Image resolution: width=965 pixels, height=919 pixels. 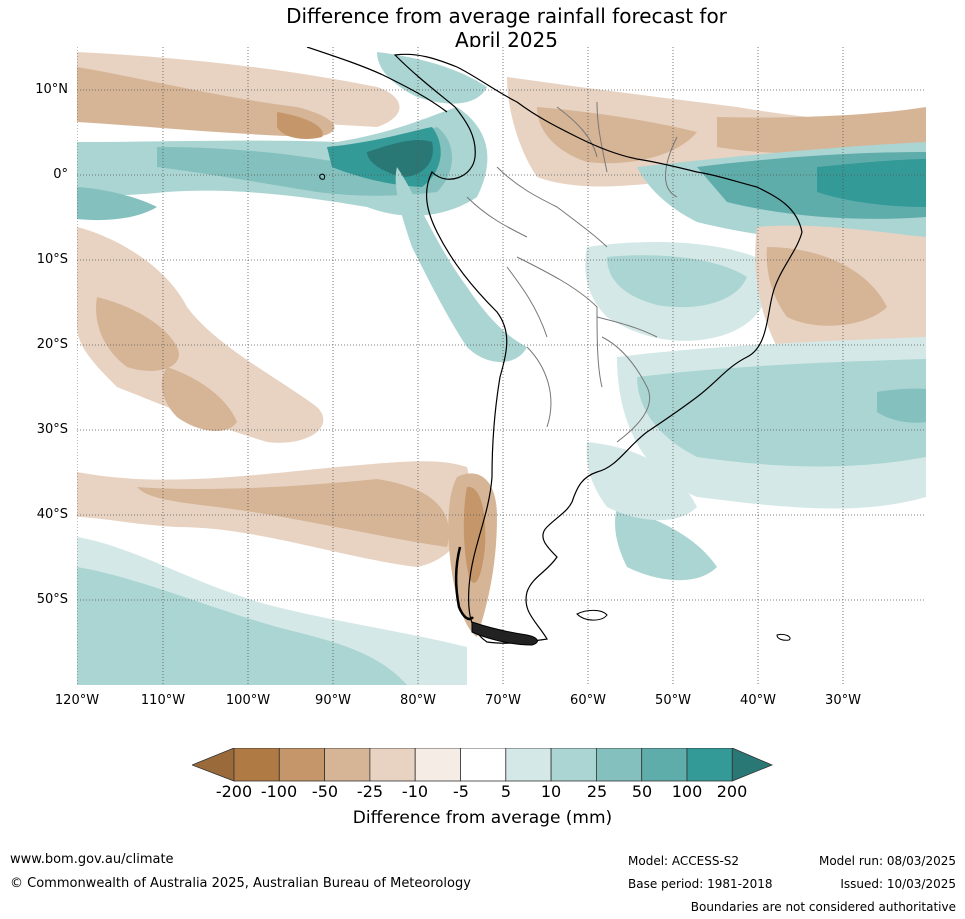 What do you see at coordinates (92, 859) in the screenshot?
I see `website-link: www.bom.gov.au/climate` at bounding box center [92, 859].